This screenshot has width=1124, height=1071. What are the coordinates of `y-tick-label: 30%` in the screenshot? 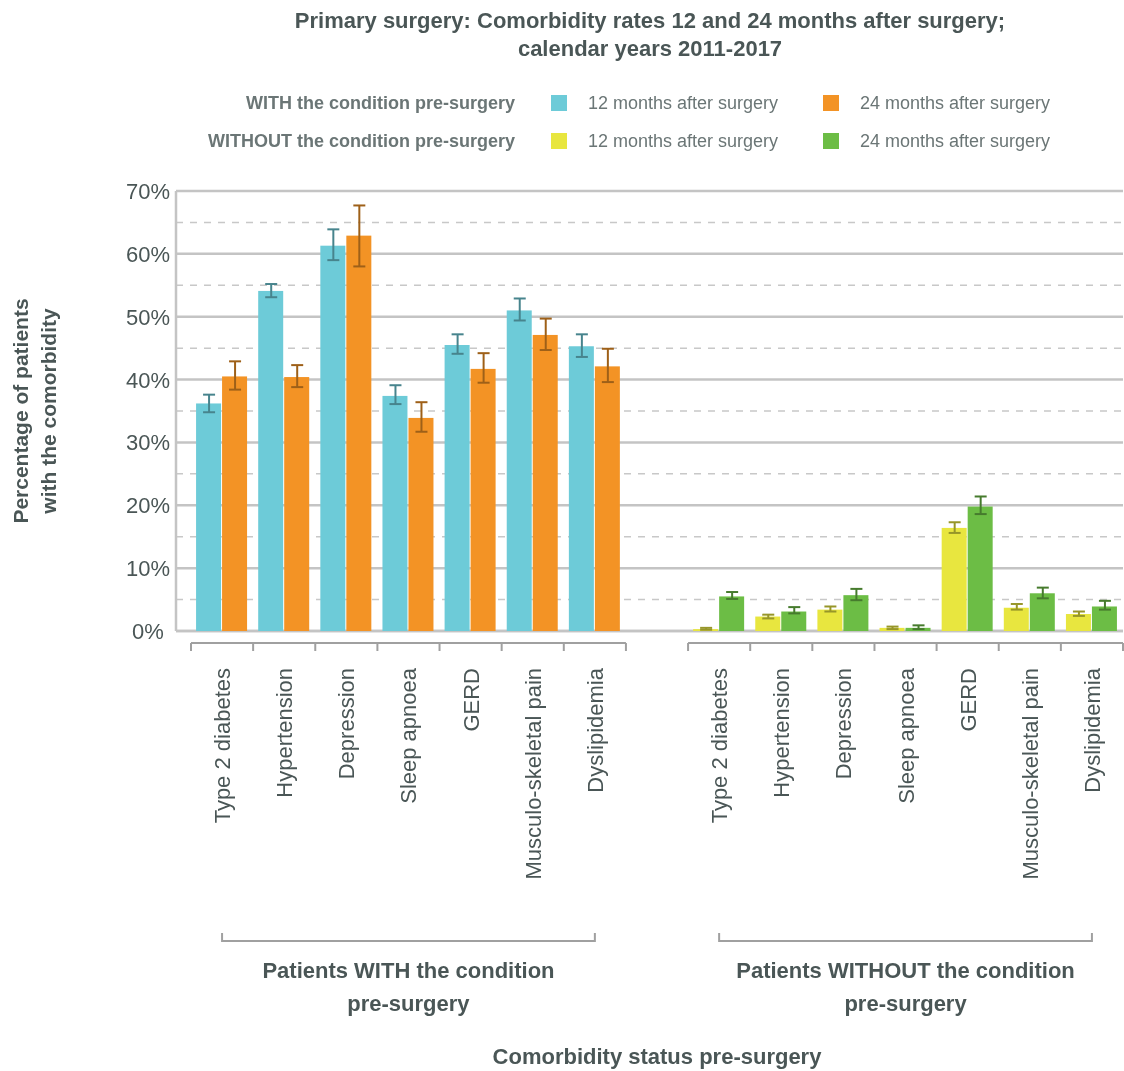 It's located at (148, 443).